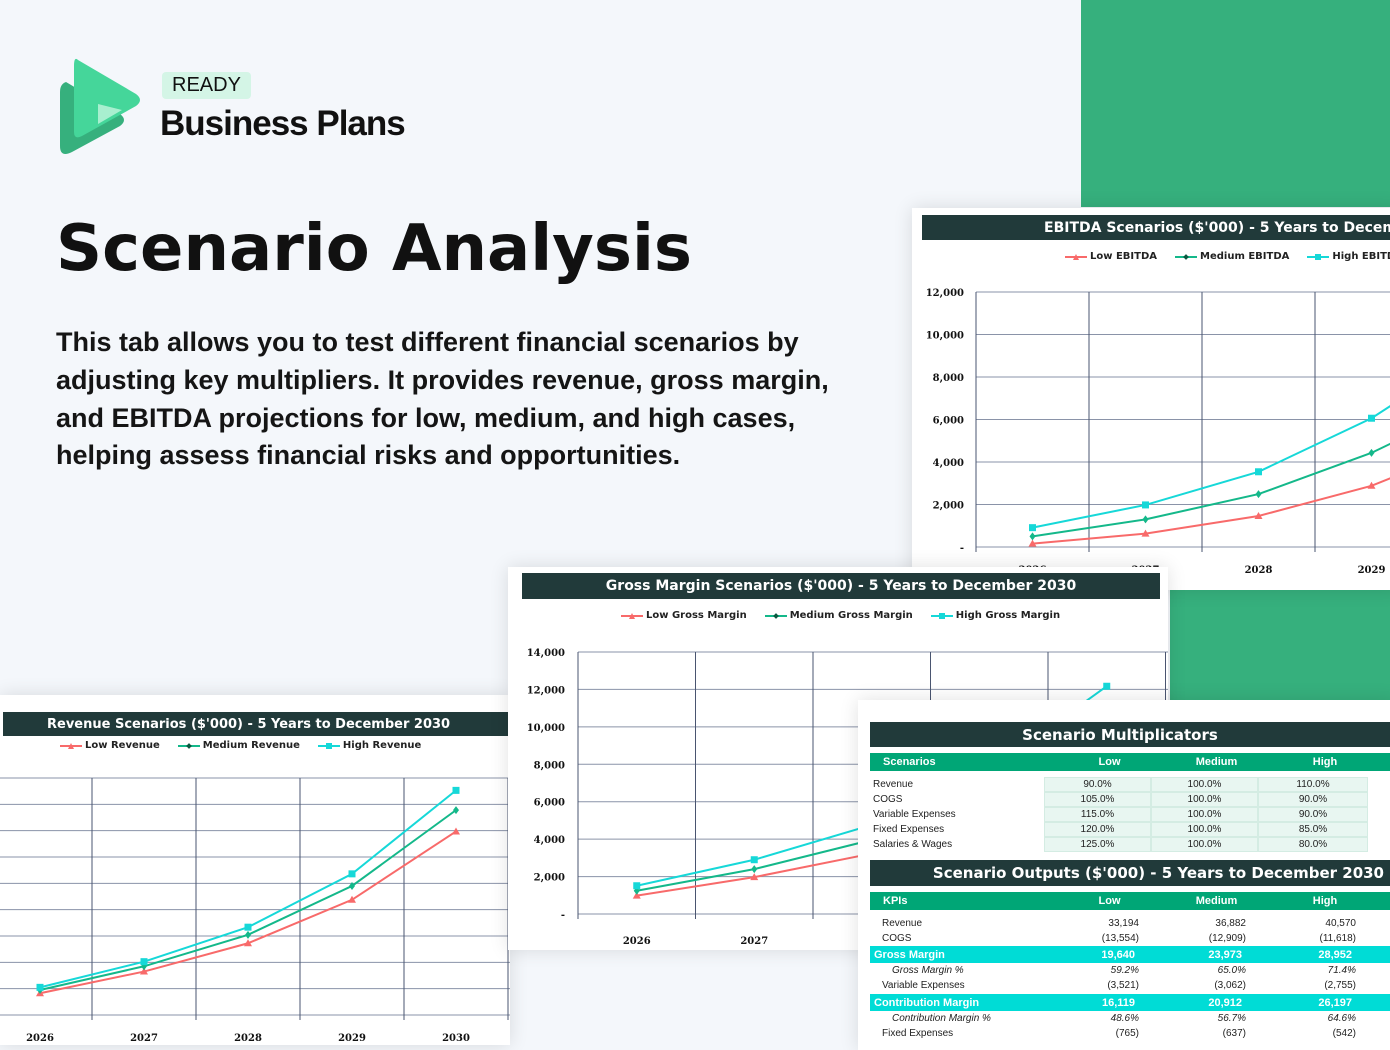 This screenshot has height=1050, width=1390. Describe the element at coordinates (1091, 923) in the screenshot. I see `output-value: 33,194` at that location.